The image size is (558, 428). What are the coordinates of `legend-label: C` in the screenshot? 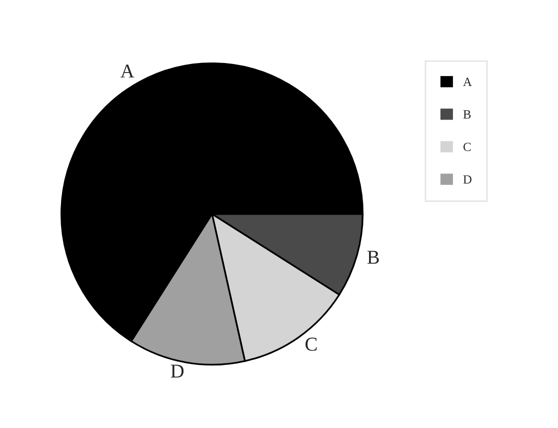 It's located at (467, 147).